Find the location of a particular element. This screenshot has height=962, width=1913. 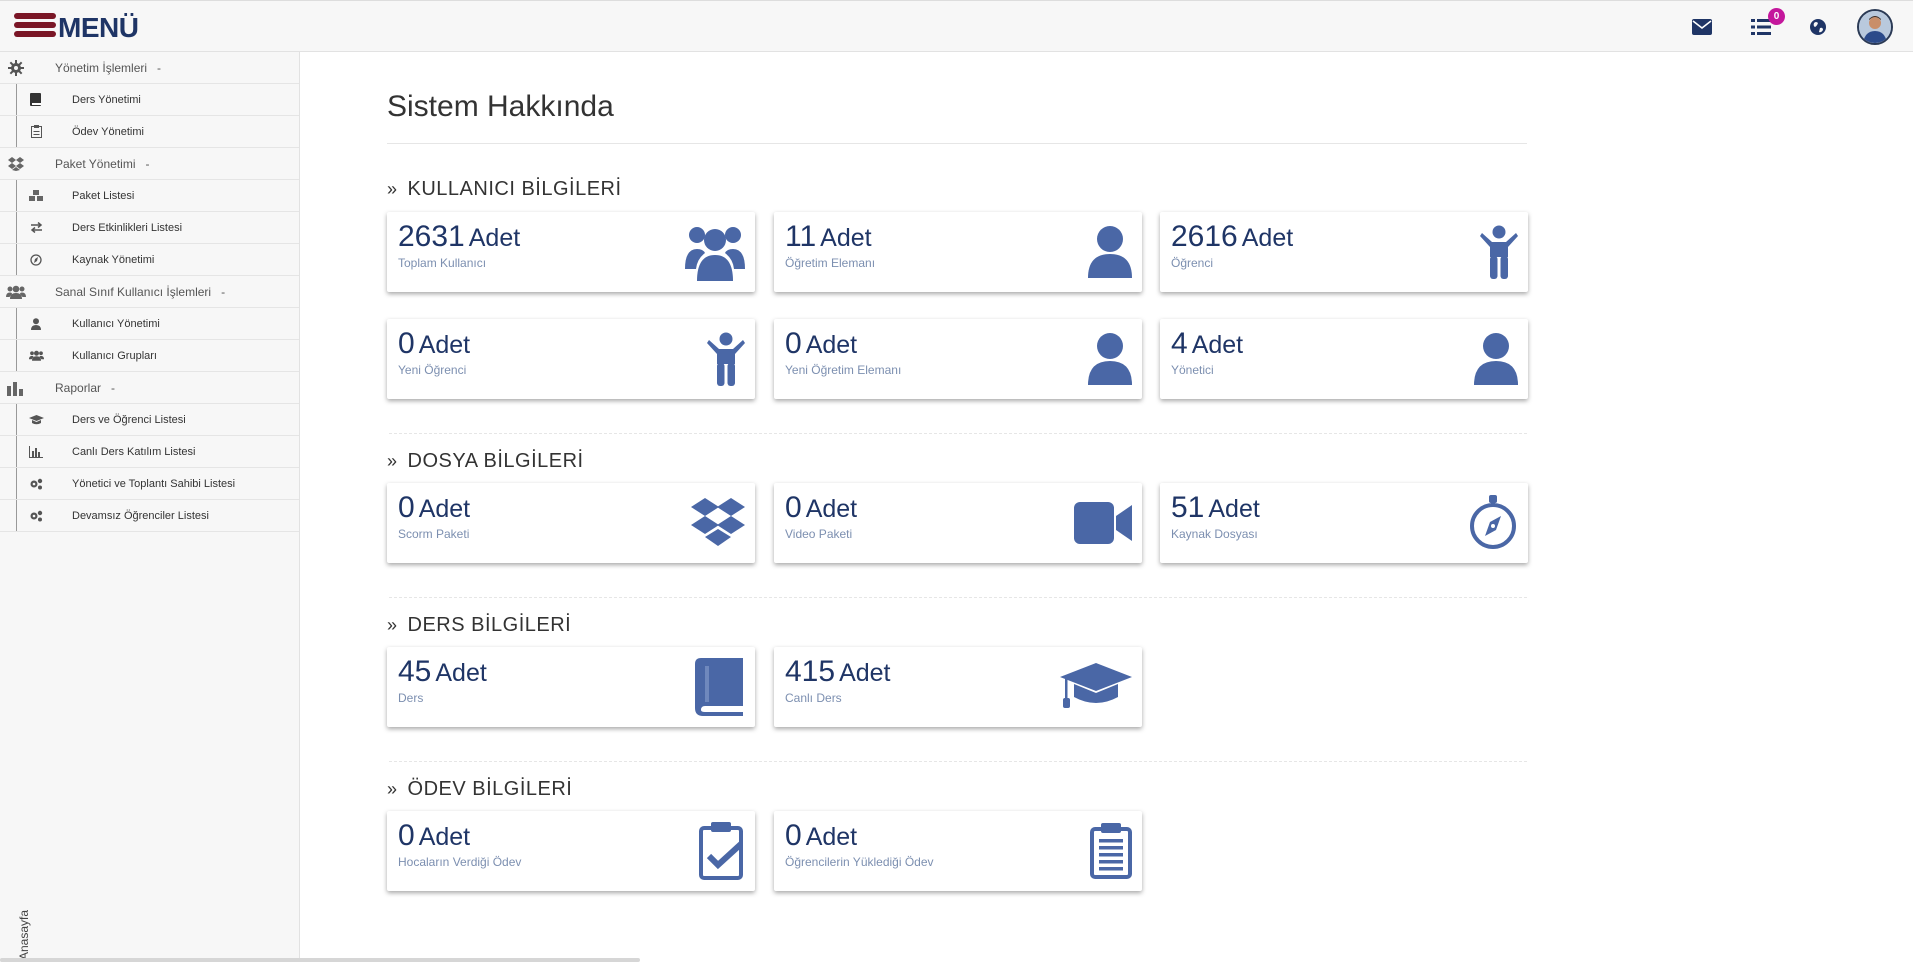

top-bar: MENÜ 0 is located at coordinates (956, 26).